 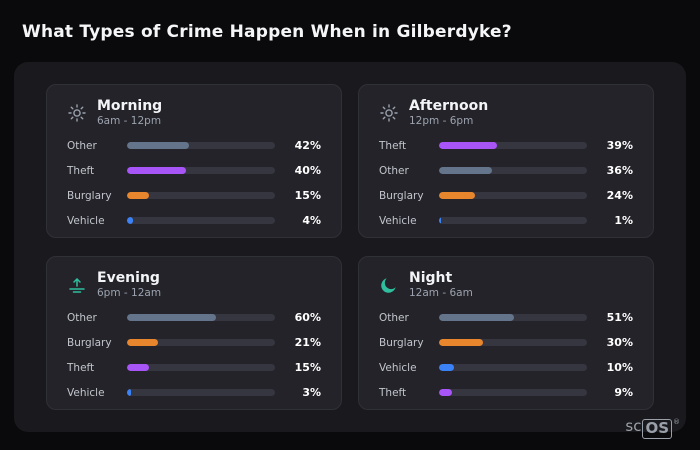 What do you see at coordinates (431, 278) in the screenshot?
I see `card-title: Night` at bounding box center [431, 278].